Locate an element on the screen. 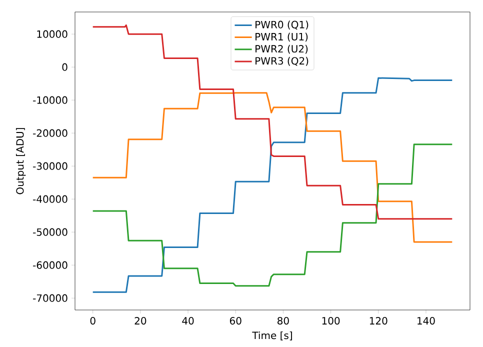 The image size is (483, 347). legend-label: PWR1 (U1) is located at coordinates (282, 37).